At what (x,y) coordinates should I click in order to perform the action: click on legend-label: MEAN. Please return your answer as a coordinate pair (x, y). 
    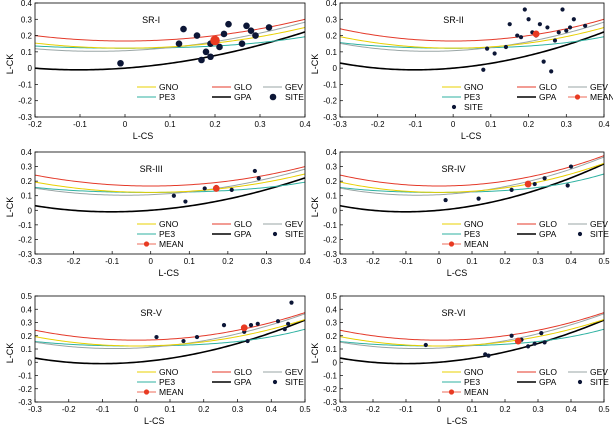
    Looking at the image, I should click on (171, 244).